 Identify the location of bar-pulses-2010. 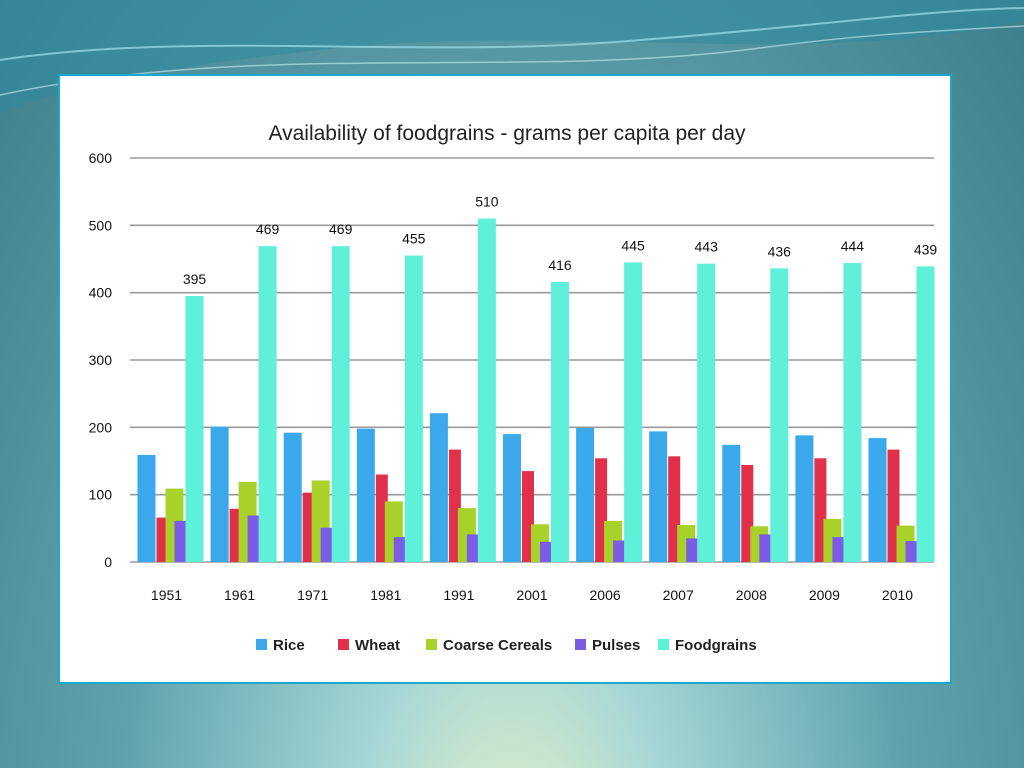
(911, 551).